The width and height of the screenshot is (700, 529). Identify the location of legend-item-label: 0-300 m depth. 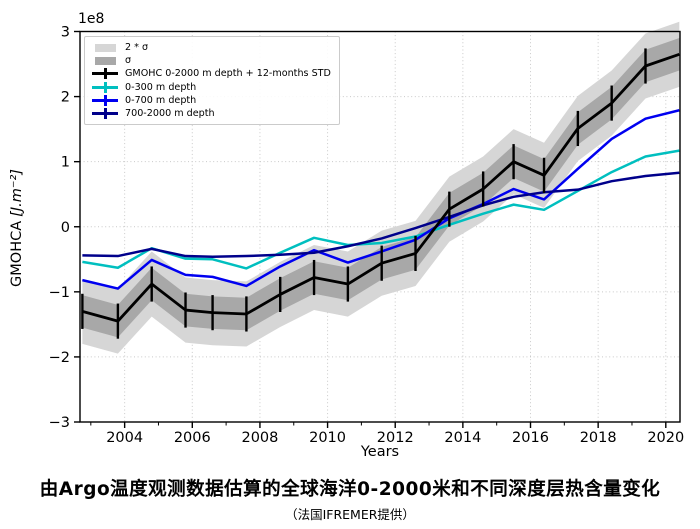
(161, 87).